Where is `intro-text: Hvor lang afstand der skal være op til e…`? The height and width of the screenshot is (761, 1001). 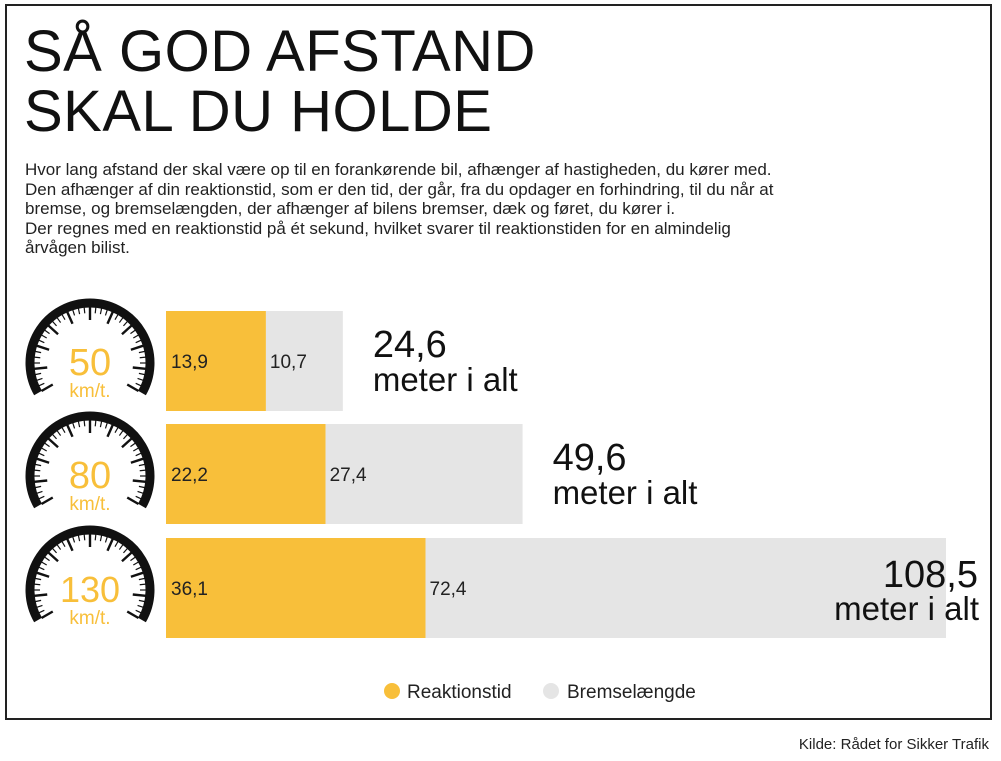 intro-text: Hvor lang afstand der skal være op til e… is located at coordinates (500, 209).